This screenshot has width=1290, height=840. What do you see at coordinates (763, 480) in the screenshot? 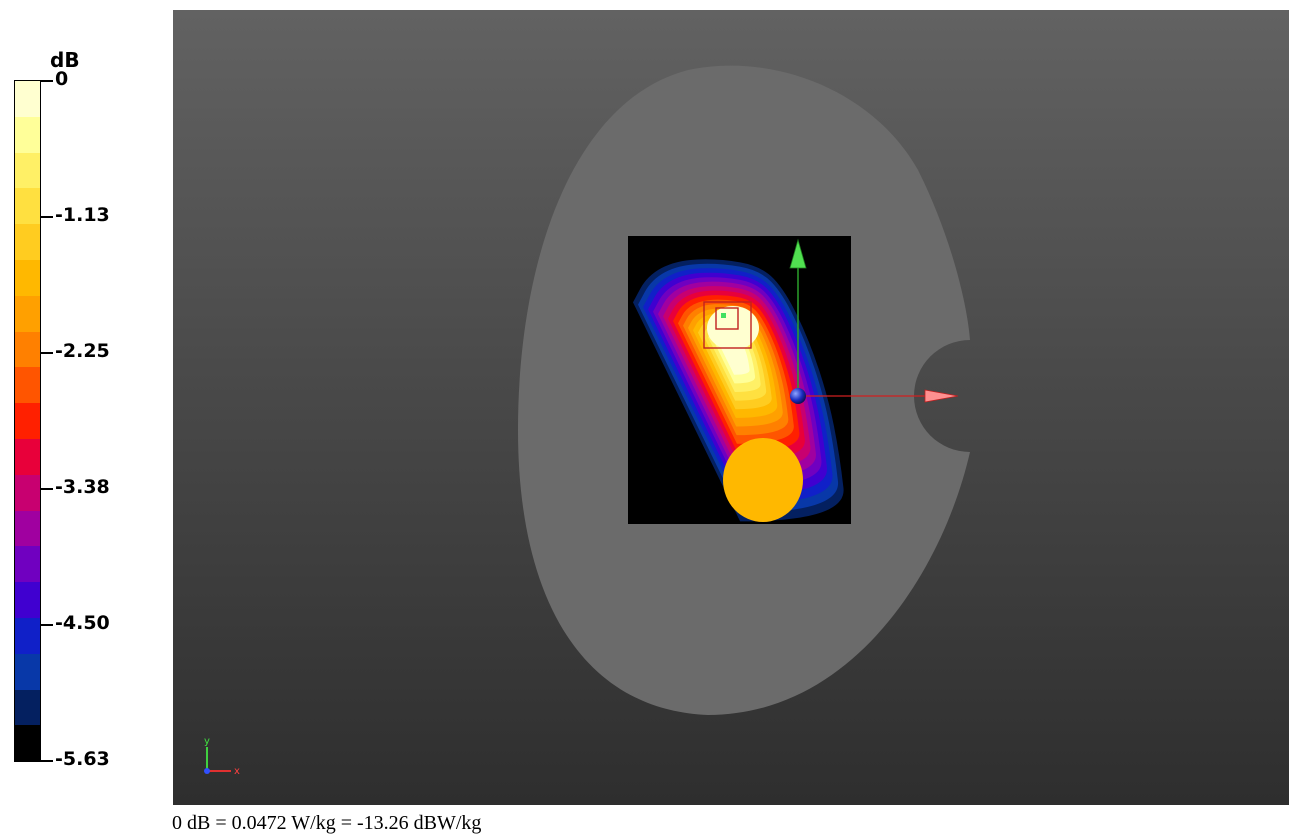
I see `contour-lower-lobe` at bounding box center [763, 480].